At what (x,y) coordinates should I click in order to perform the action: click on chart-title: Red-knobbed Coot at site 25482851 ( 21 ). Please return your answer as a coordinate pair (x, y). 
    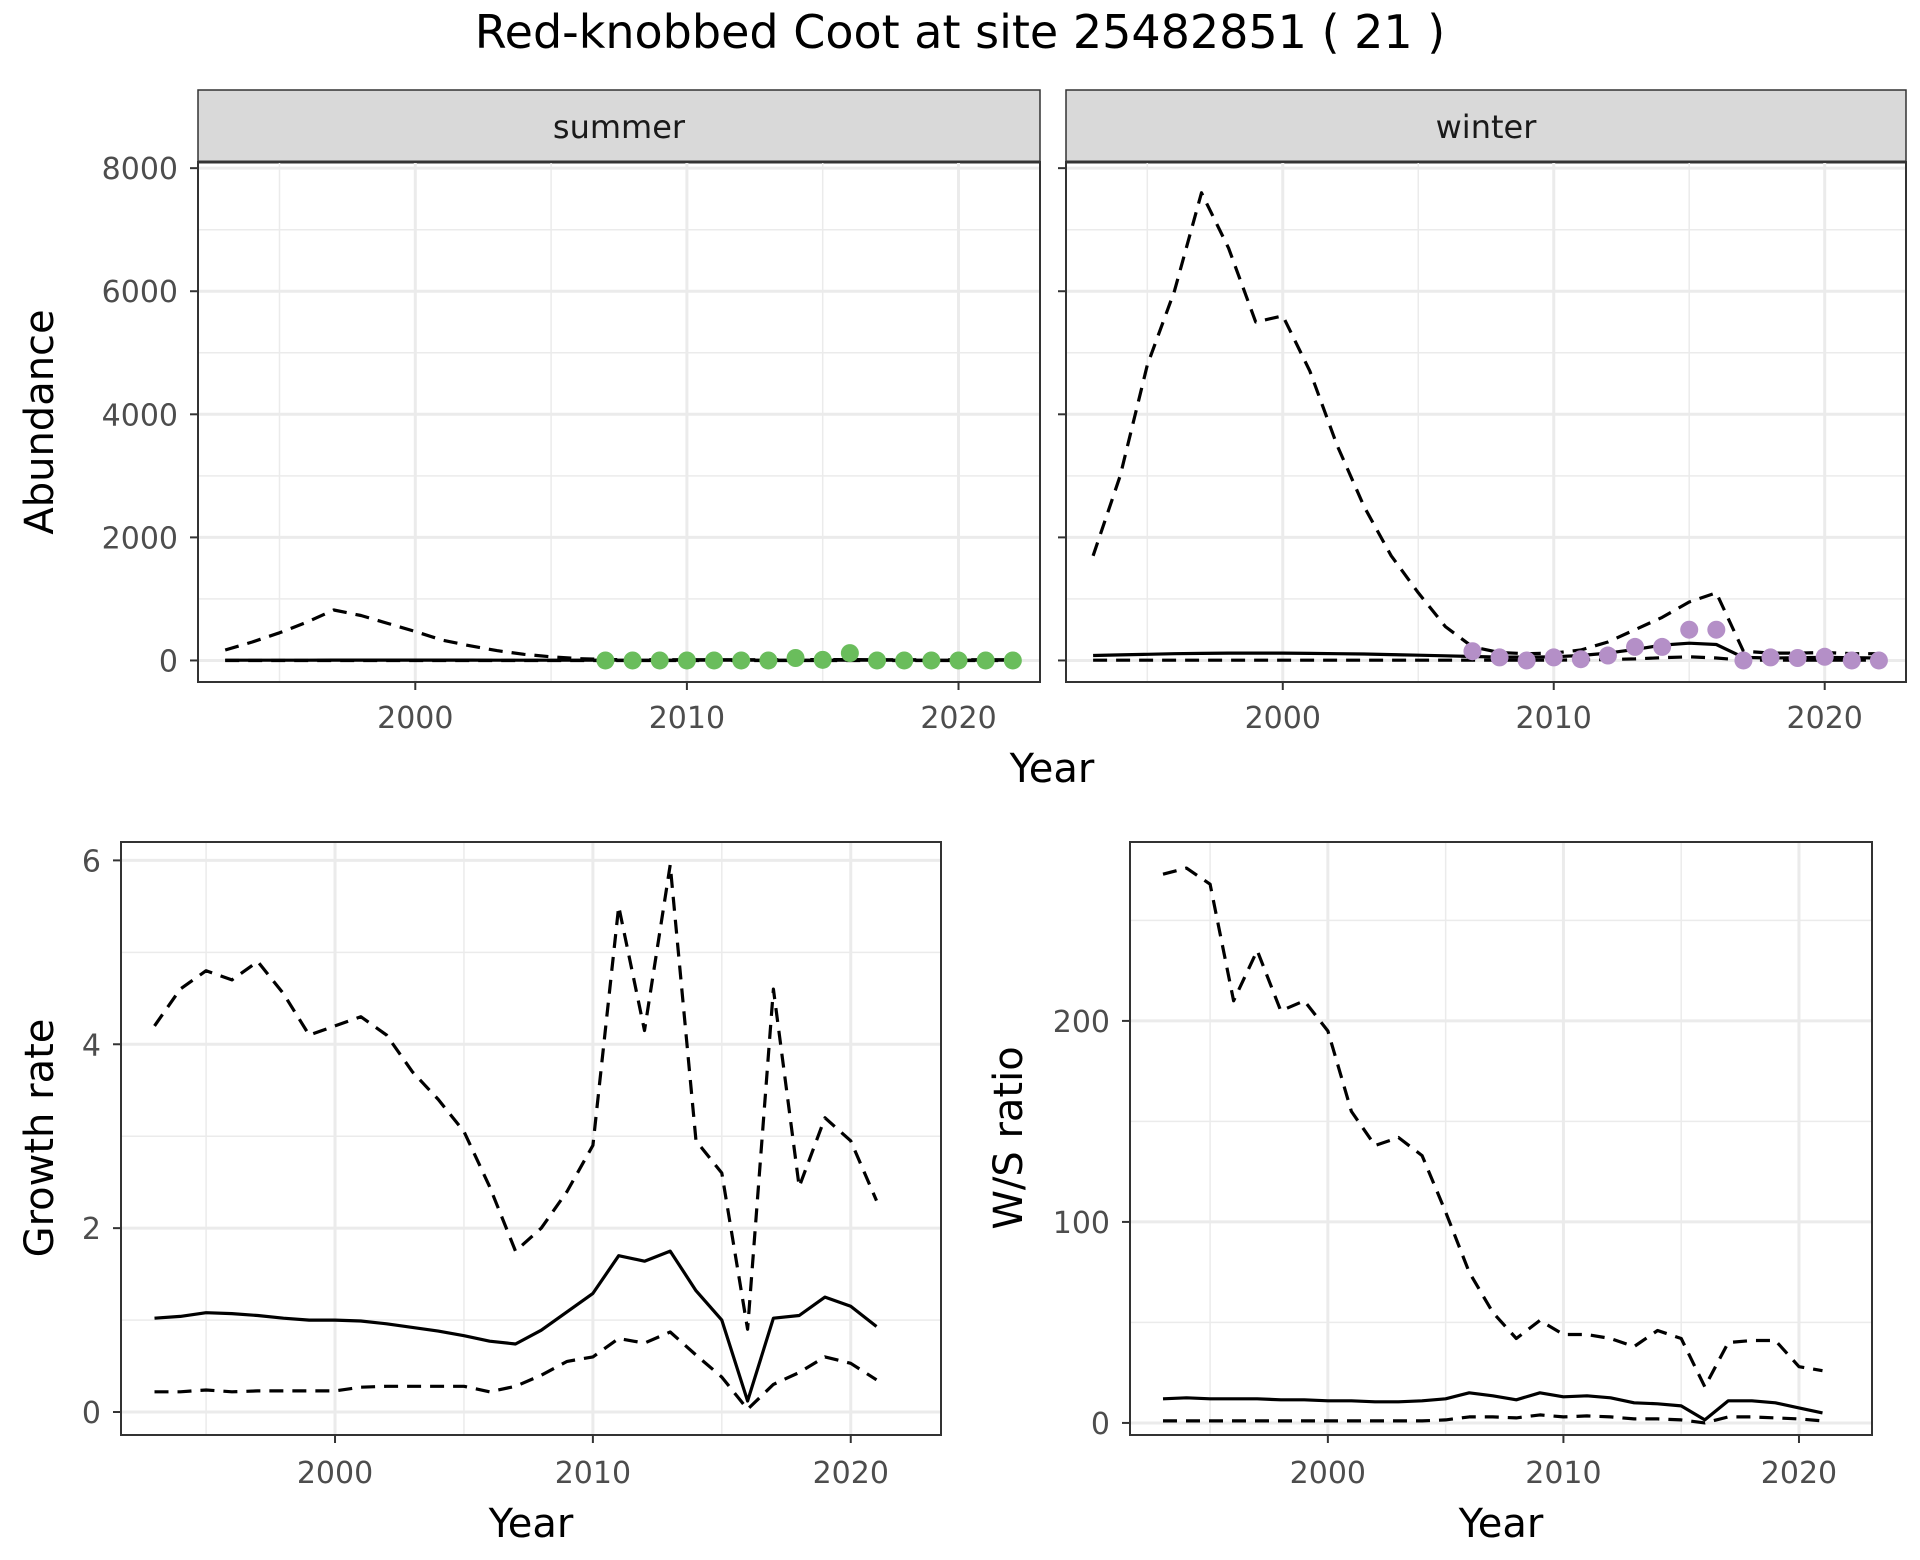
    Looking at the image, I should click on (960, 32).